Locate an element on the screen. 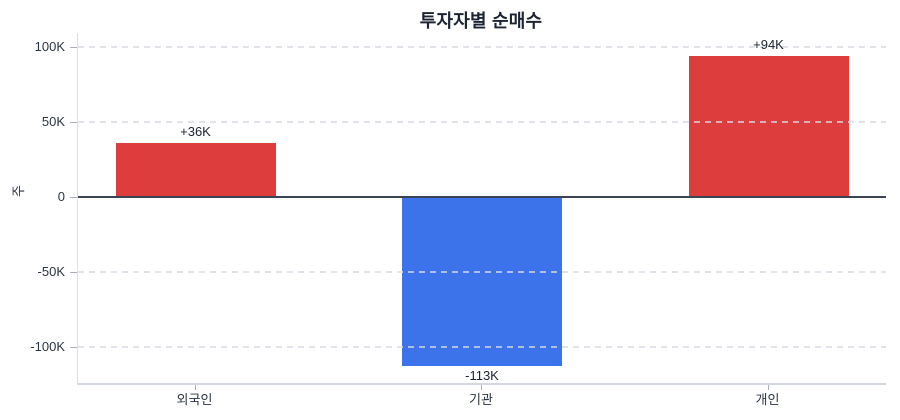  x-tick-label: 외국인 is located at coordinates (194, 399).